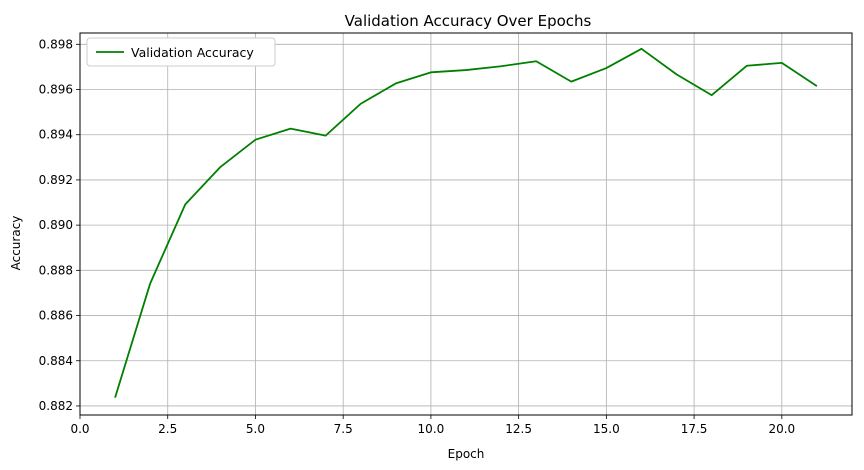 The image size is (864, 470). Describe the element at coordinates (781, 429) in the screenshot. I see `x-tick-label: 20.0` at that location.